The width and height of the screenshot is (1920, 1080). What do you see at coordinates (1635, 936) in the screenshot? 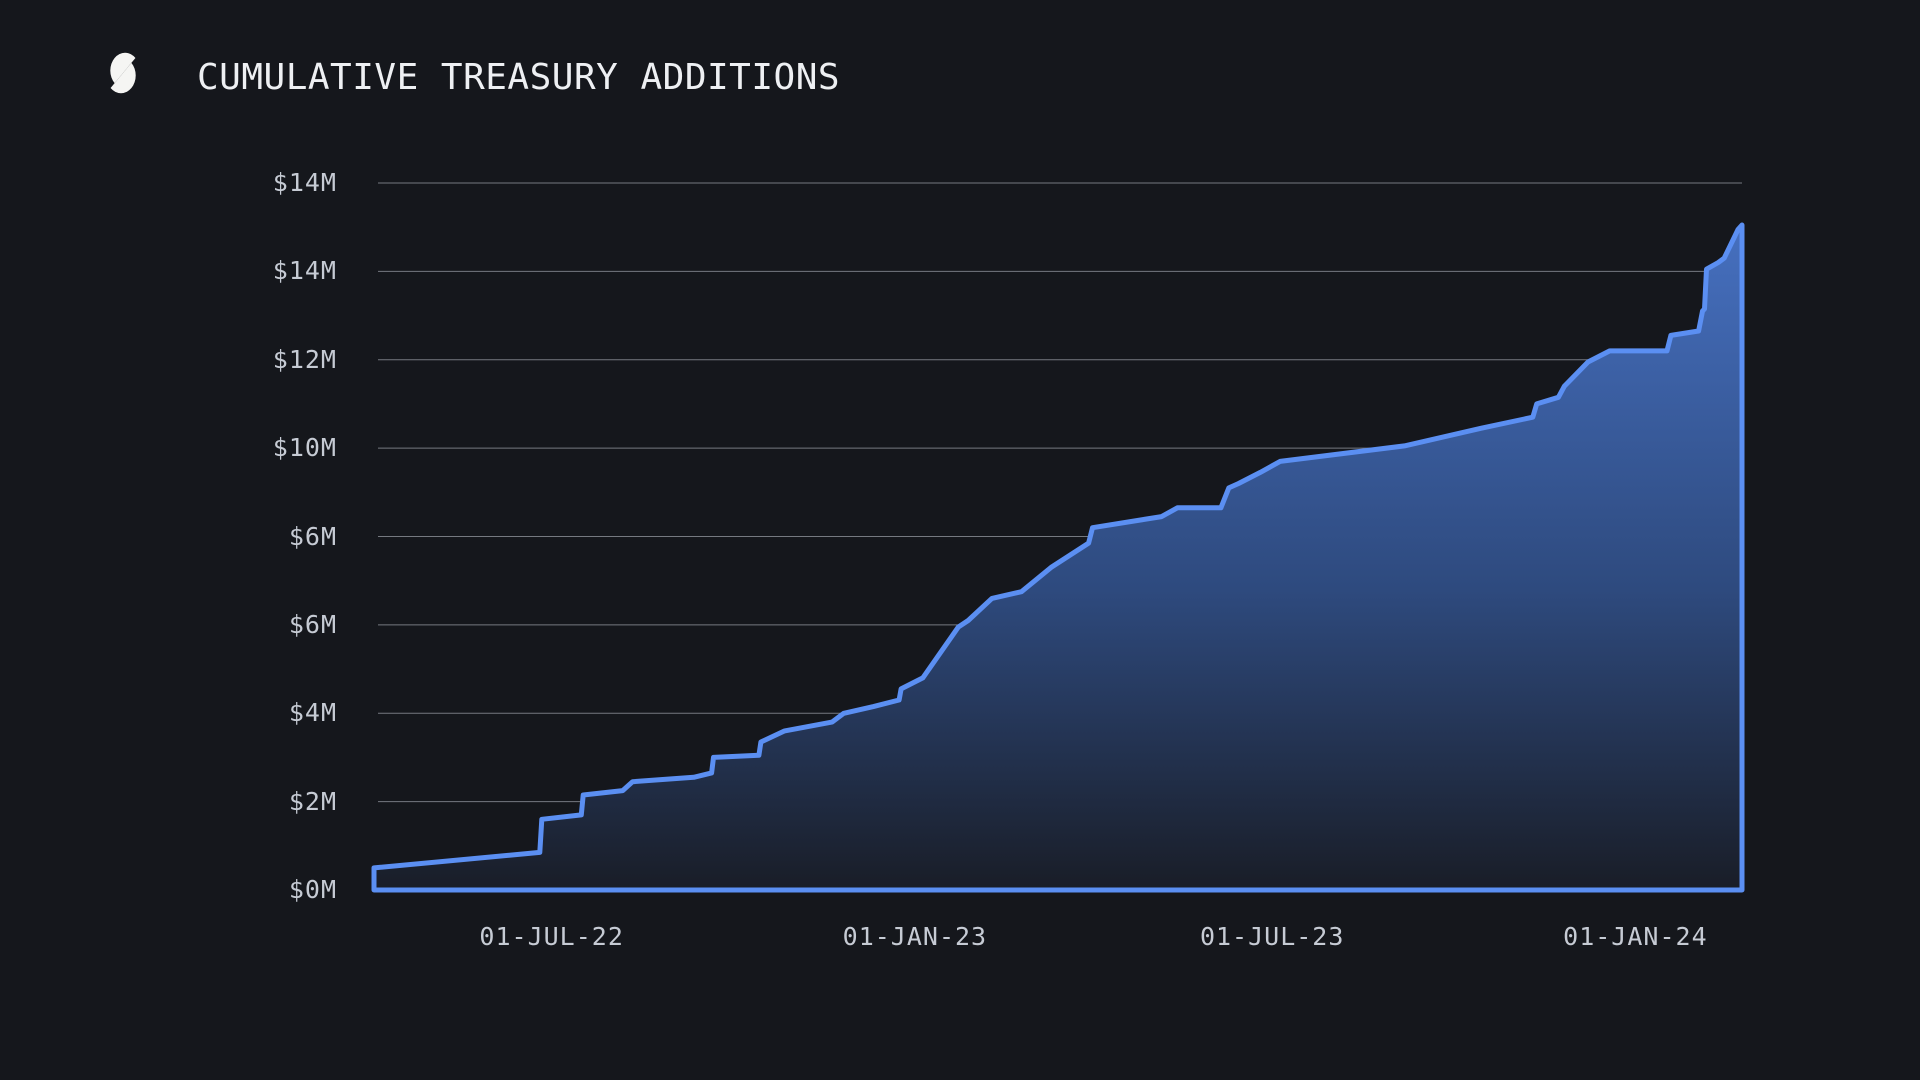
I see `x-tick-label: 01-JAN-24` at bounding box center [1635, 936].